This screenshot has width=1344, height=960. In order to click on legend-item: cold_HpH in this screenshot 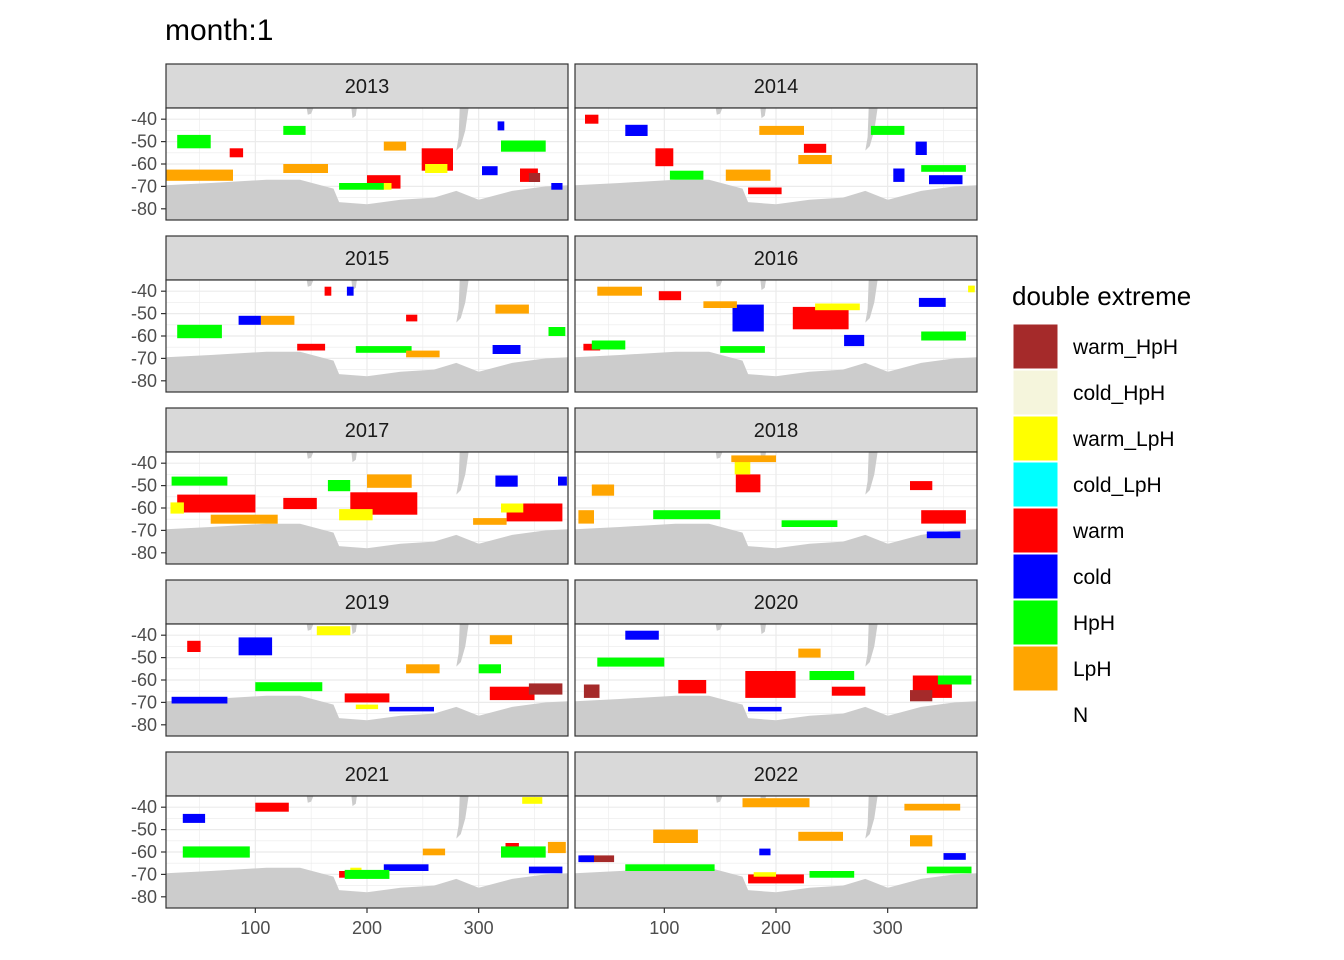, I will do `click(1088, 392)`.